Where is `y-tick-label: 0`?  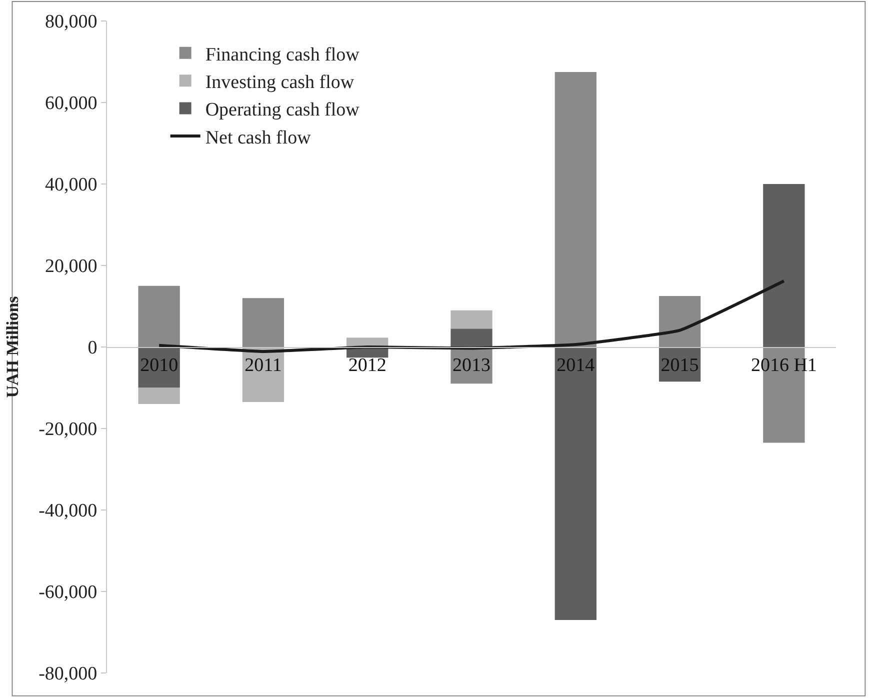
y-tick-label: 0 is located at coordinates (93, 348).